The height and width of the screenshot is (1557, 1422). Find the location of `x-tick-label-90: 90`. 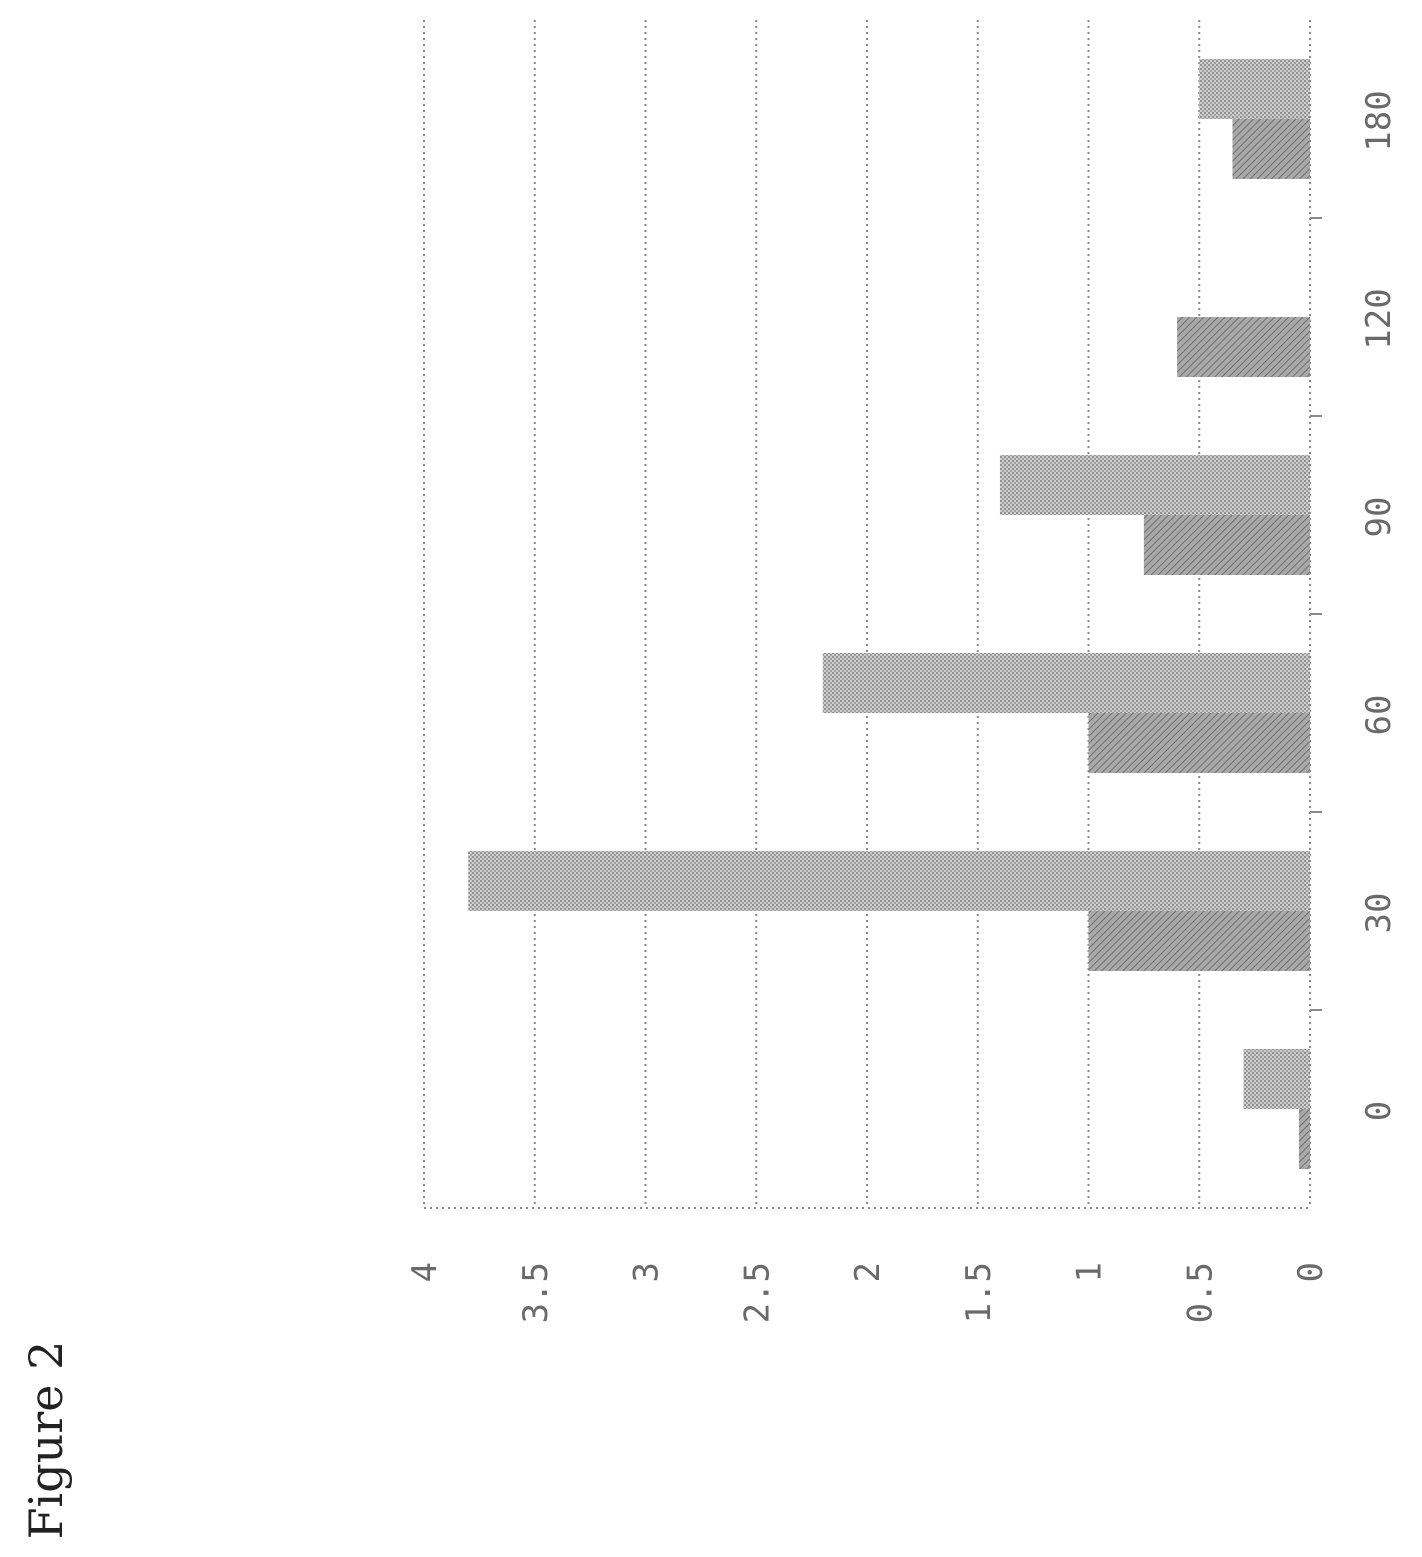

x-tick-label-90: 90 is located at coordinates (1379, 517).